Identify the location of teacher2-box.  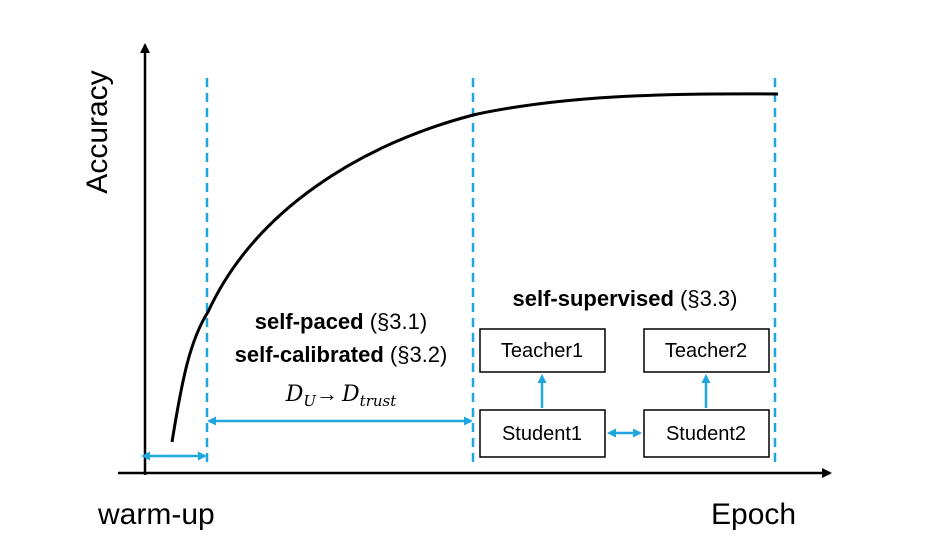
(706, 350).